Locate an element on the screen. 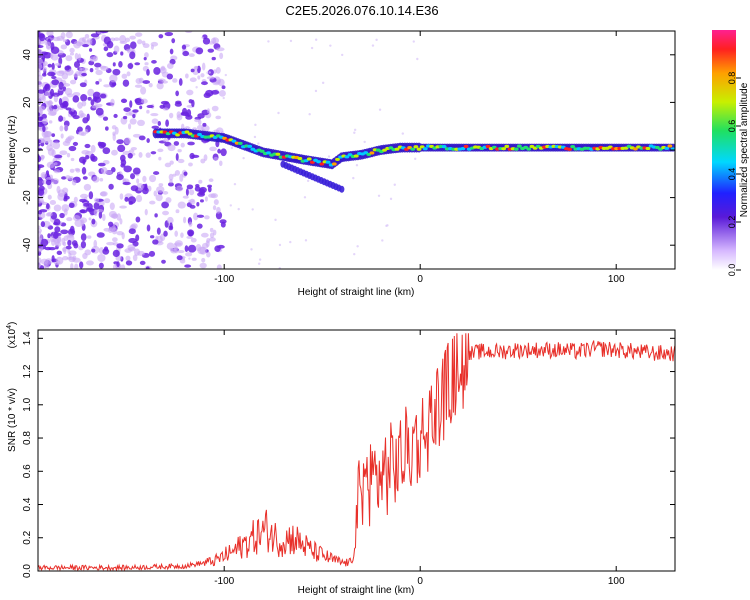 This screenshot has height=600, width=750. snr-xtick-label: 100 is located at coordinates (616, 581).